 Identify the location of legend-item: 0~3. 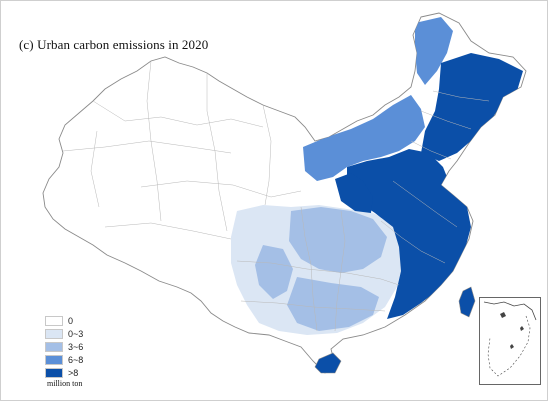
(80, 334).